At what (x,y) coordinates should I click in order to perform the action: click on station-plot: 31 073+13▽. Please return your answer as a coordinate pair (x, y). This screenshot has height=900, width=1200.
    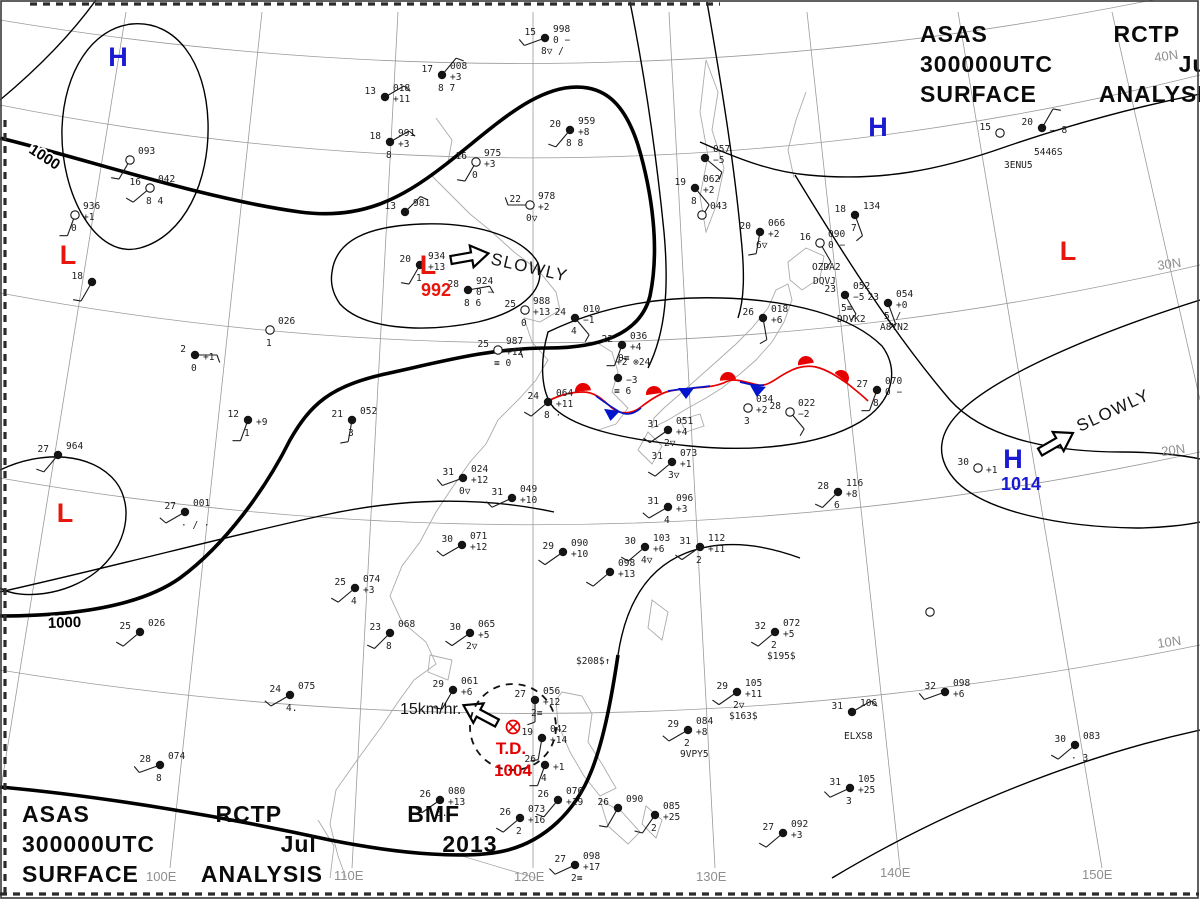
    Looking at the image, I should click on (672, 464).